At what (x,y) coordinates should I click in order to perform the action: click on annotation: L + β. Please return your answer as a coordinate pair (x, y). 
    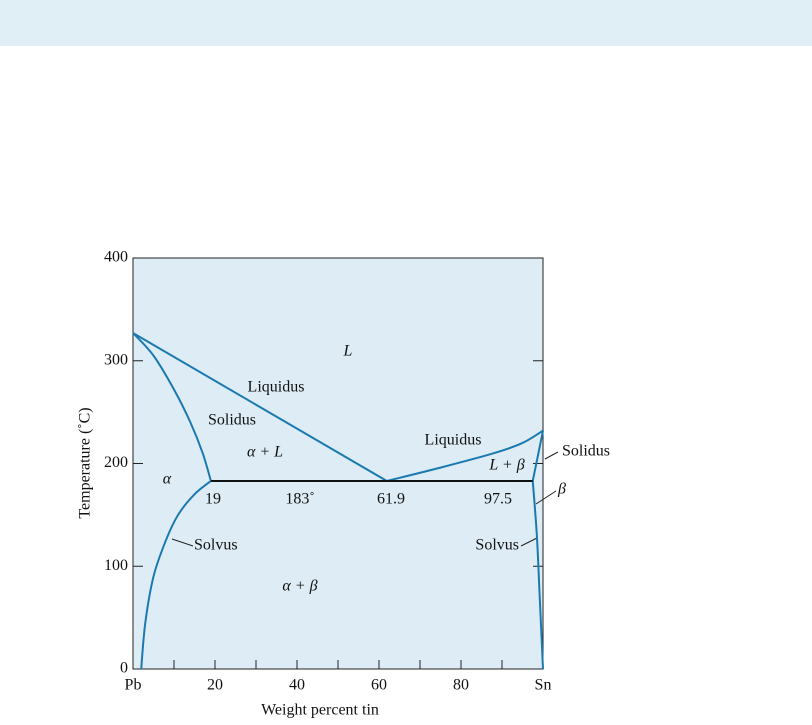
    Looking at the image, I should click on (506, 465).